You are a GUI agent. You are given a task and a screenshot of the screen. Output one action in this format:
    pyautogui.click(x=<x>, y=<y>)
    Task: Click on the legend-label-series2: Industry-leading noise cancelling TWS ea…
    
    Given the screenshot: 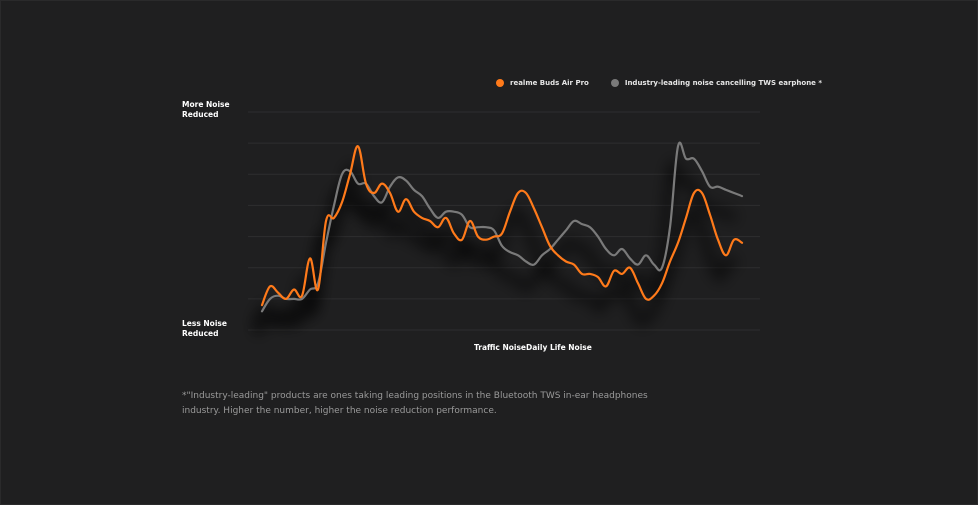 What is the action you would take?
    pyautogui.click(x=723, y=83)
    